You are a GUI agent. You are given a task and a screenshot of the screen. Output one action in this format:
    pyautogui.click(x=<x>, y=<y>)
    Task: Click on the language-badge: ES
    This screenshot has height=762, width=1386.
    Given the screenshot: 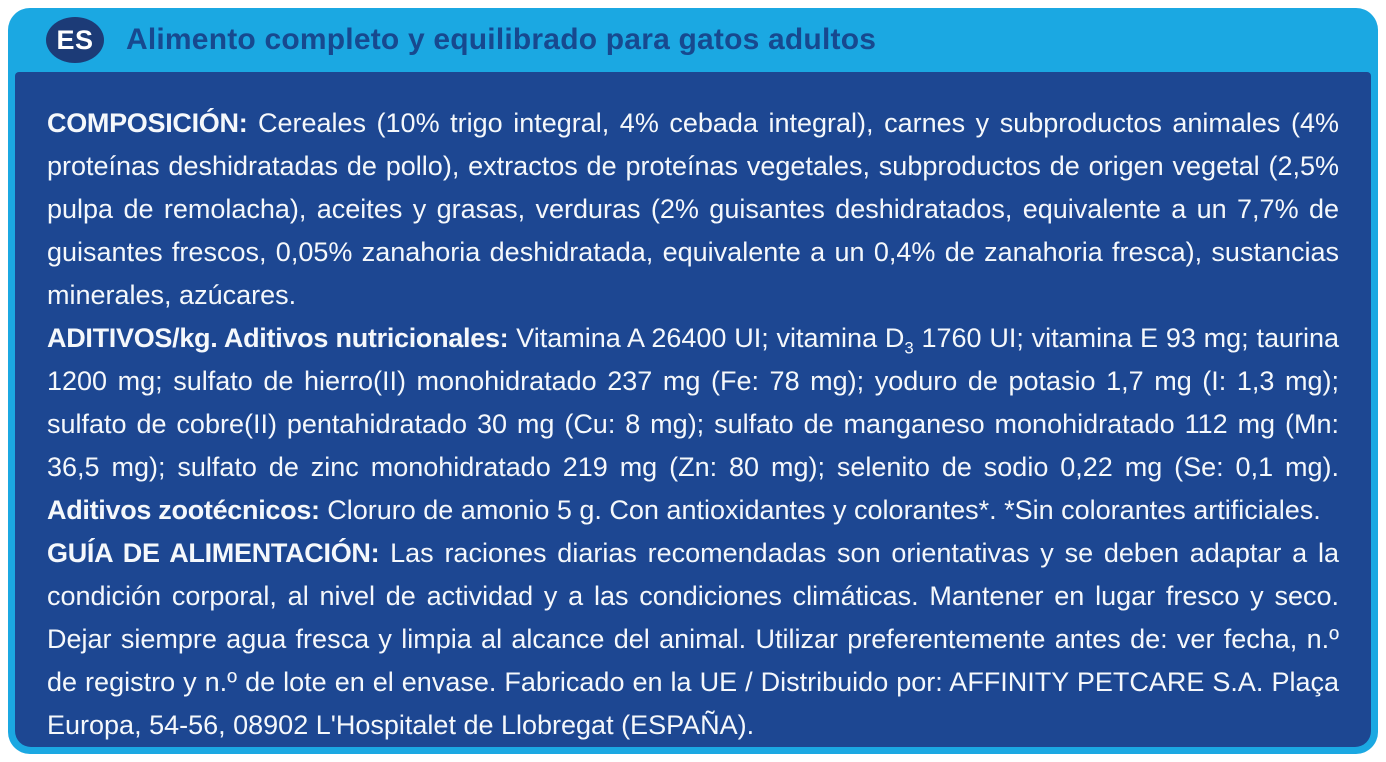 What is the action you would take?
    pyautogui.click(x=75, y=40)
    